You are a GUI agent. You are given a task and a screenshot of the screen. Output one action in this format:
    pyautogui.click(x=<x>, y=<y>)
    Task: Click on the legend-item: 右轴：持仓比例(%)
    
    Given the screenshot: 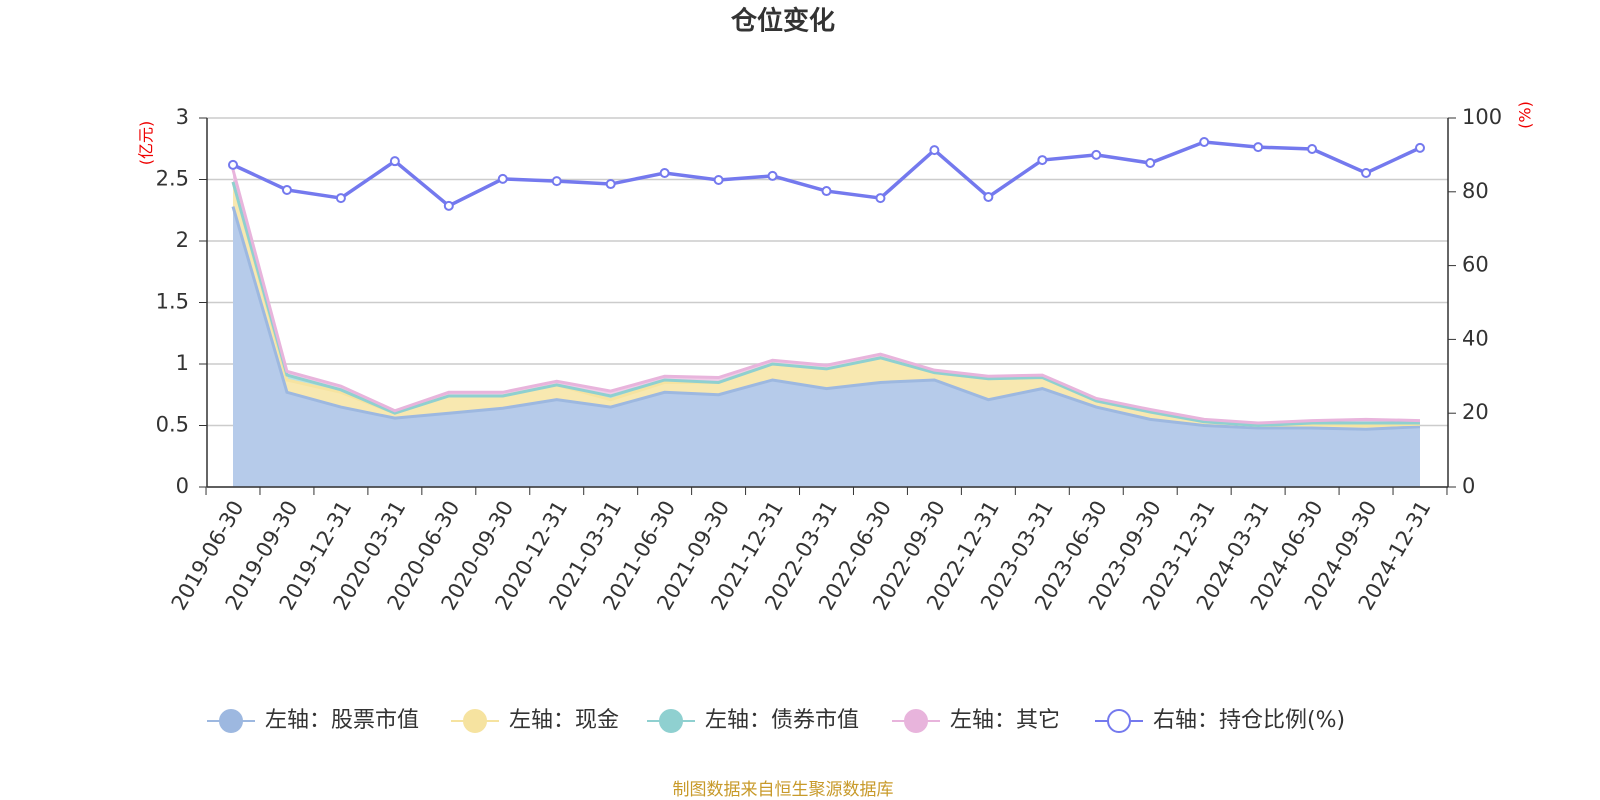 What is the action you would take?
    pyautogui.click(x=1220, y=720)
    